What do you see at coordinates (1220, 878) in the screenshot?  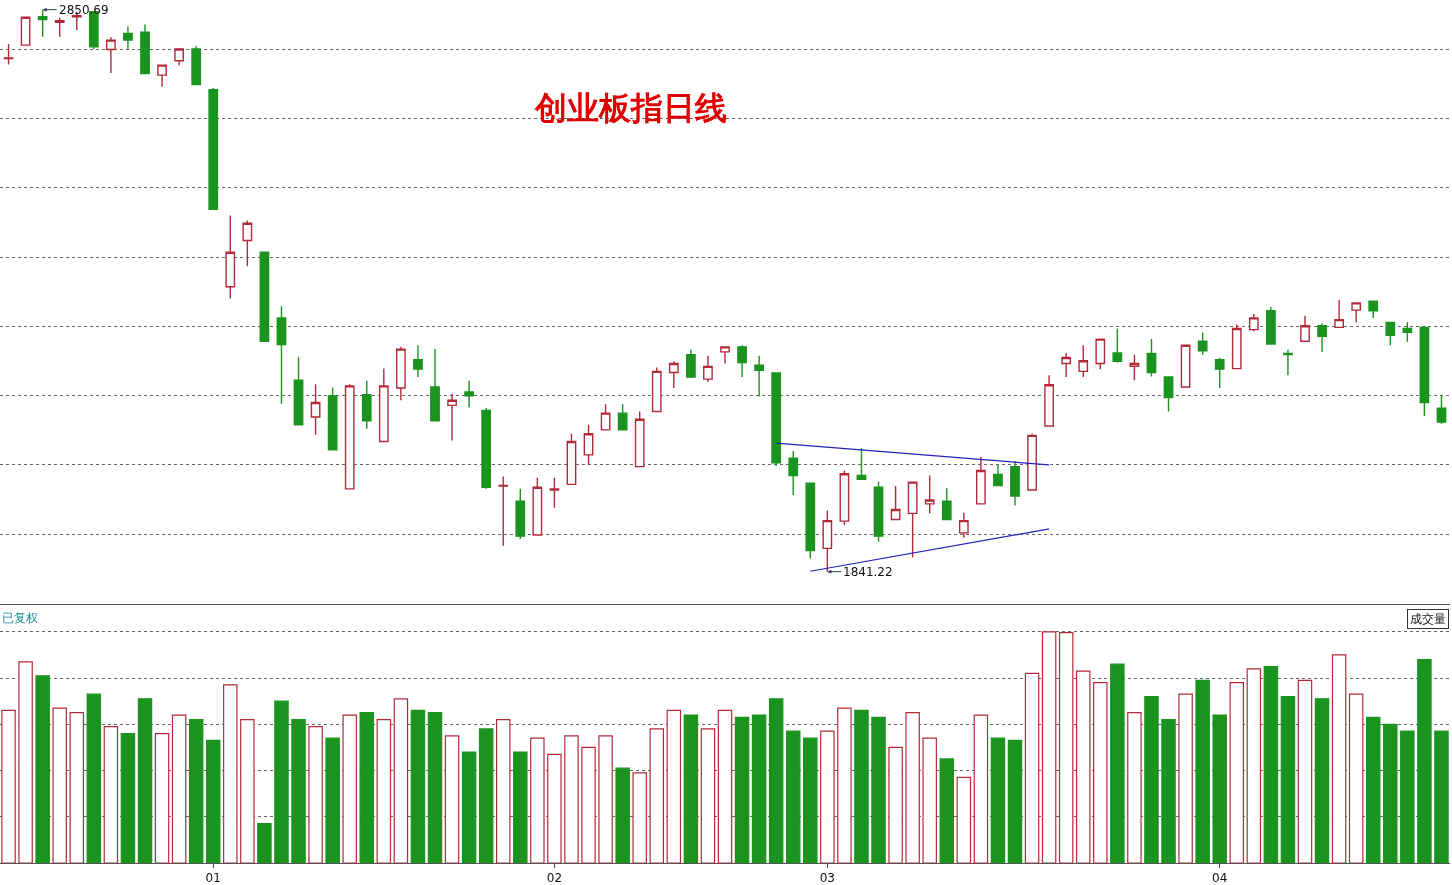 I see `x-tick-label: 04` at bounding box center [1220, 878].